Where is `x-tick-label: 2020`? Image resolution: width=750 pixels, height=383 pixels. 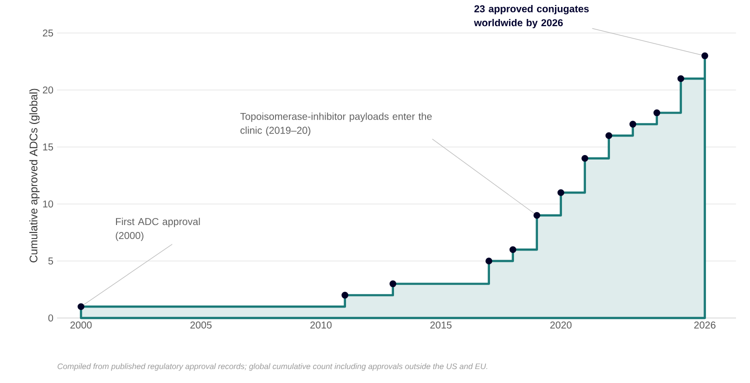 x-tick-label: 2020 is located at coordinates (561, 325).